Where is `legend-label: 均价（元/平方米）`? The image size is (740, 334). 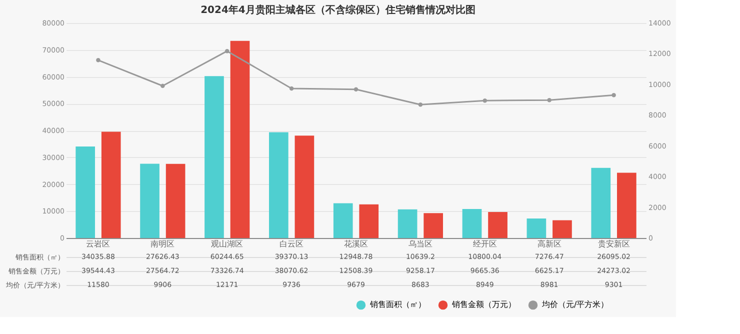 legend-label: 均价（元/平方米） is located at coordinates (575, 305).